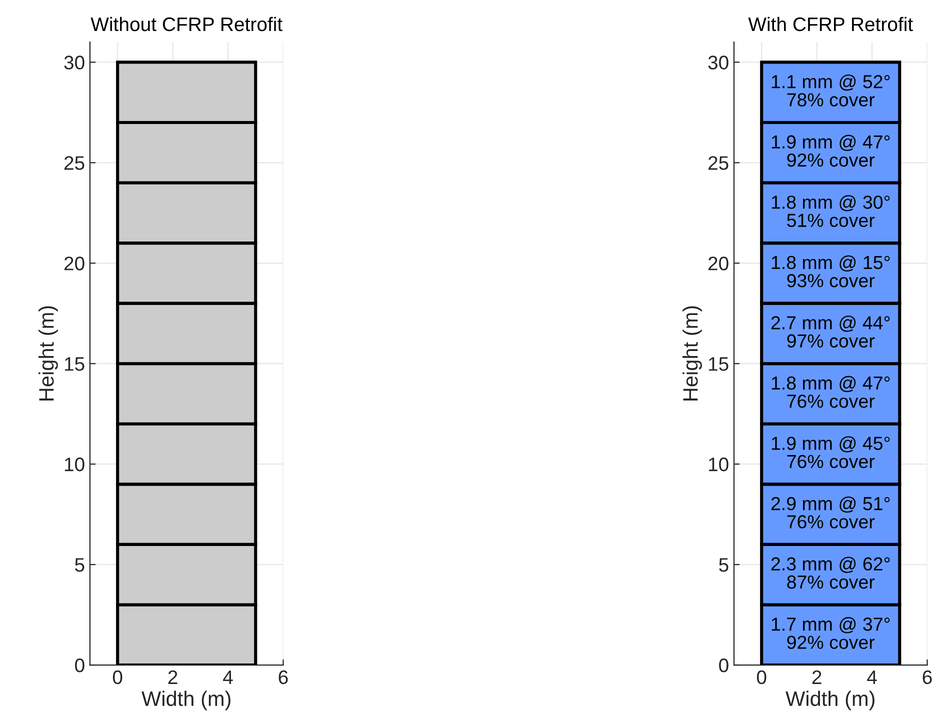  I want to click on annotation: 1.7 mm @ 37° 92% cover, so click(831, 633).